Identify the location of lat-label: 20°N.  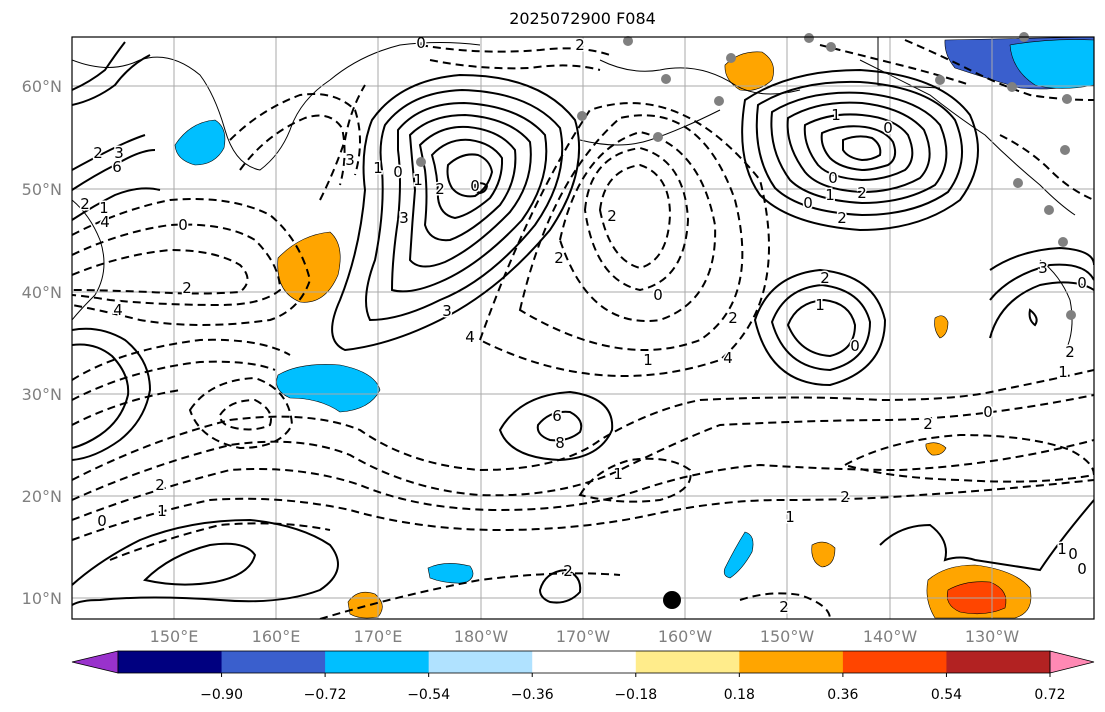
(42, 496).